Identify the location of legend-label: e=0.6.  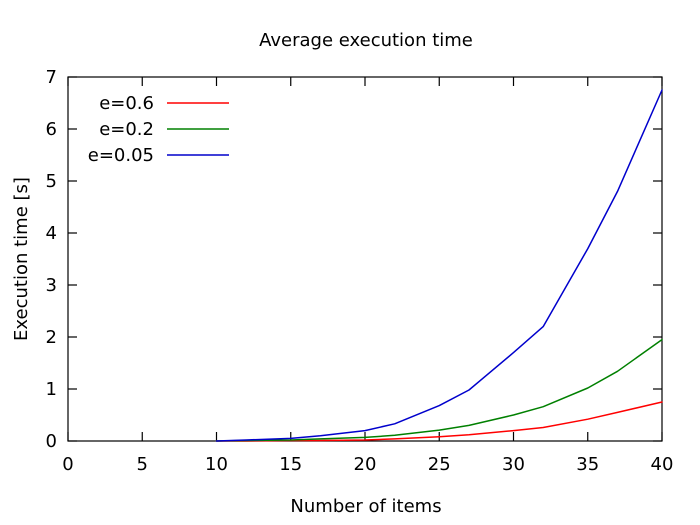
(126, 103).